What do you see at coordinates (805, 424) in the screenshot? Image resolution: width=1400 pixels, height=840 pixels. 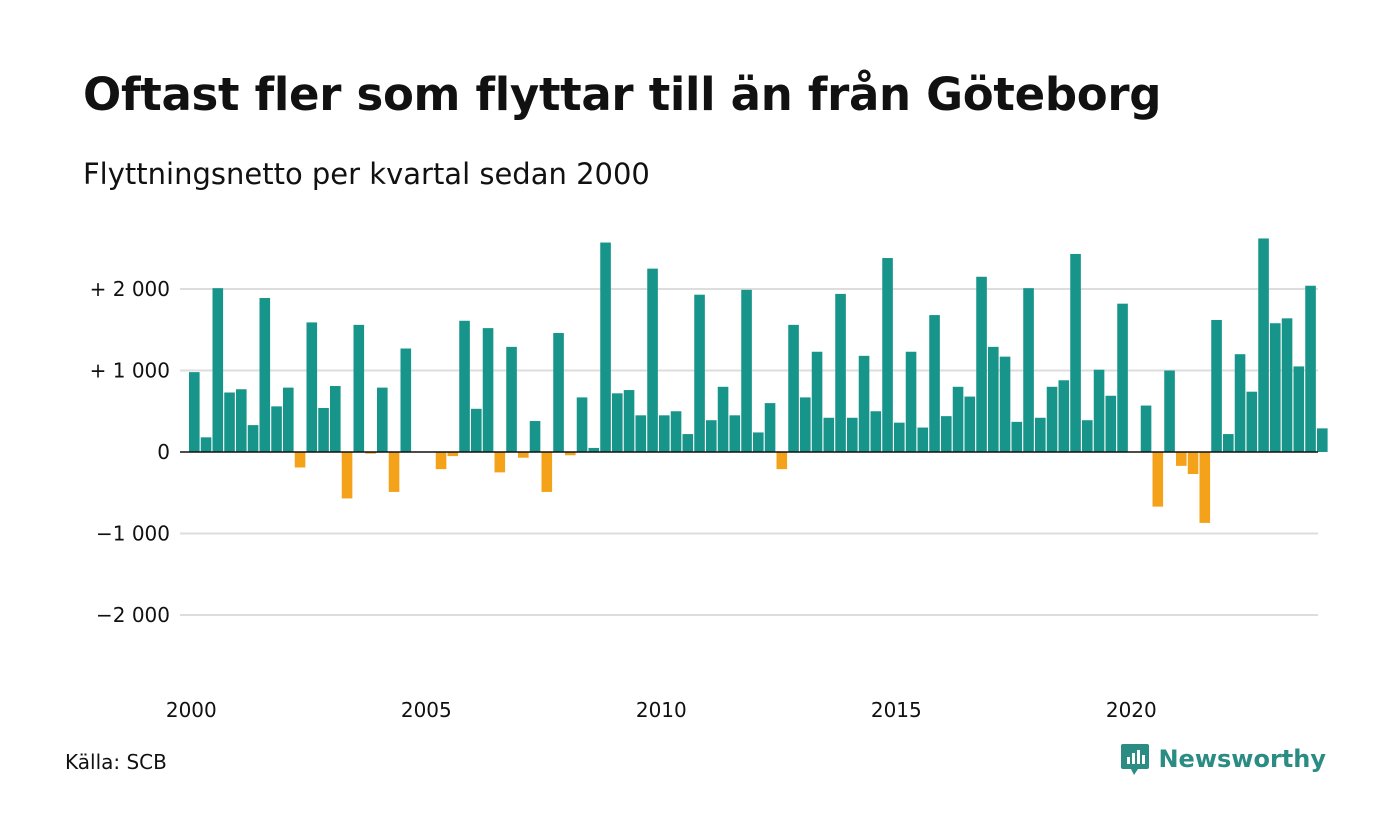 I see `bar: 2013 Q1: 670` at bounding box center [805, 424].